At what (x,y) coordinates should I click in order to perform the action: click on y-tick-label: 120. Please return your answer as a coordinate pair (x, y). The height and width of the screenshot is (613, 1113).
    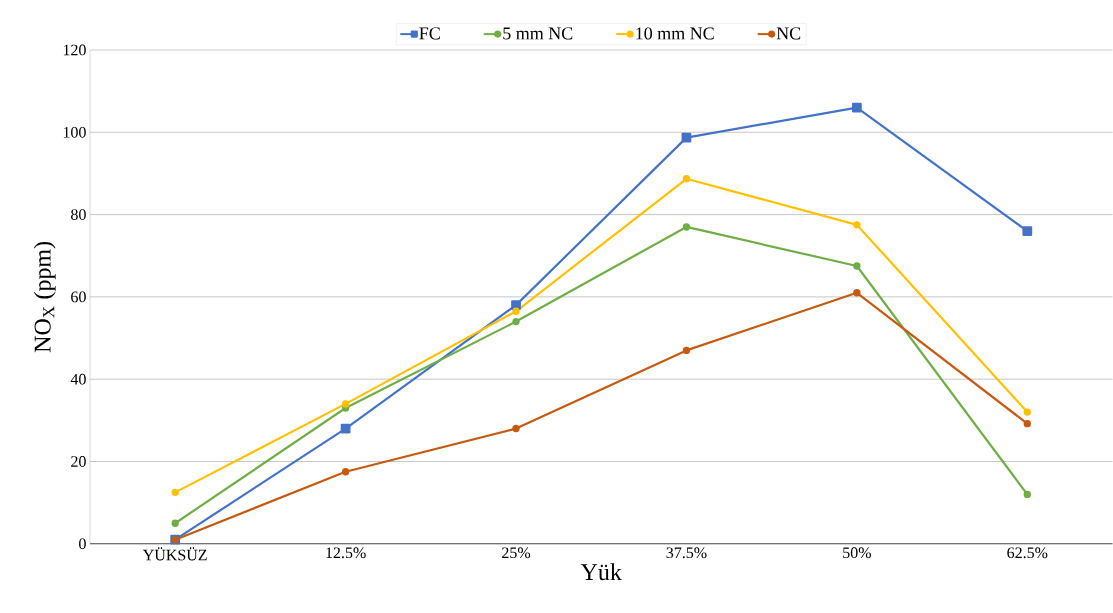
    Looking at the image, I should click on (74, 50).